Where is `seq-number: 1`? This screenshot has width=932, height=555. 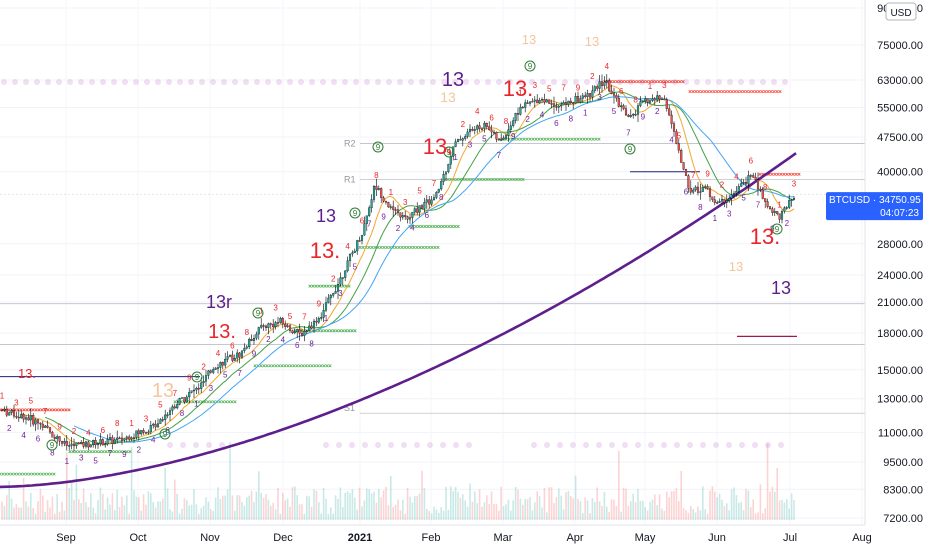
seq-number: 1 is located at coordinates (2, 395).